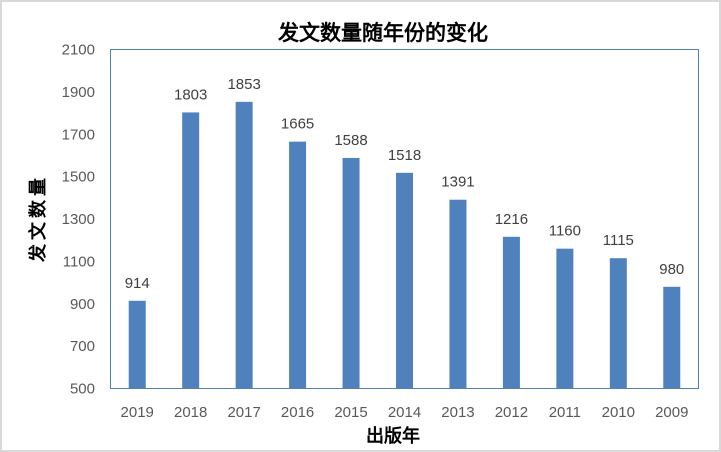 This screenshot has width=721, height=452. What do you see at coordinates (565, 231) in the screenshot?
I see `data-label: 1160` at bounding box center [565, 231].